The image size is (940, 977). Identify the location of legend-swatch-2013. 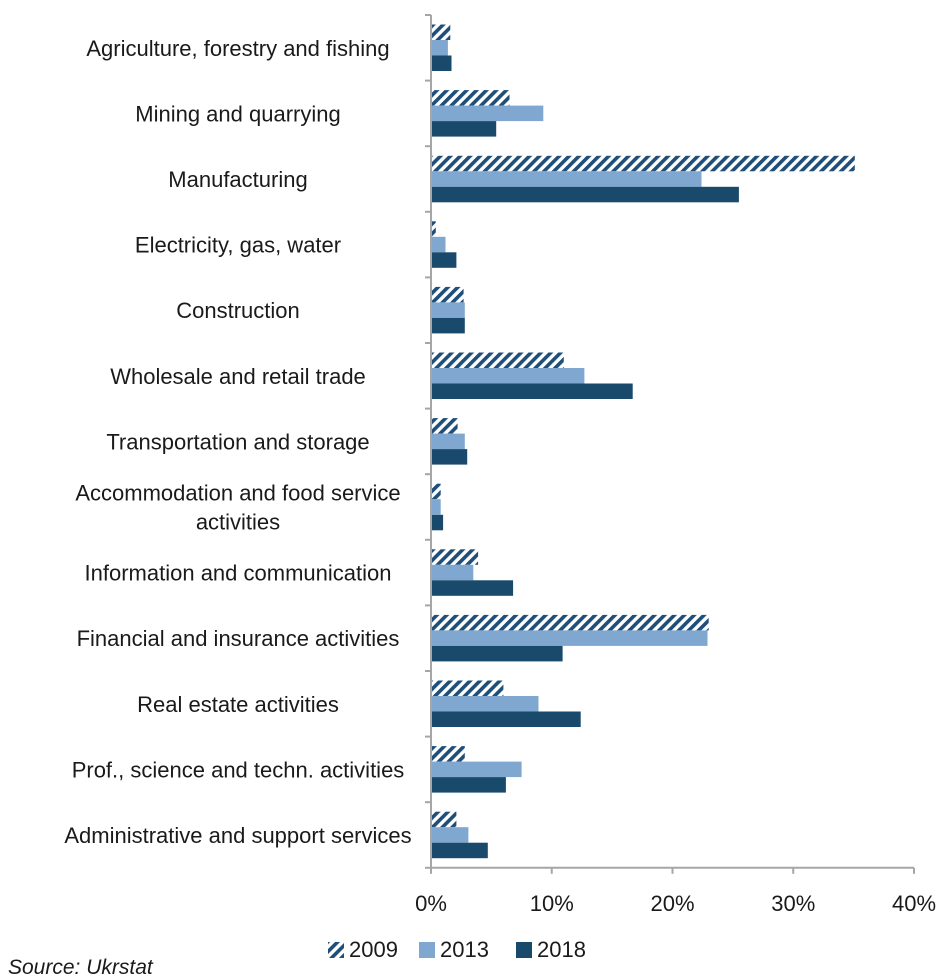
(427, 950).